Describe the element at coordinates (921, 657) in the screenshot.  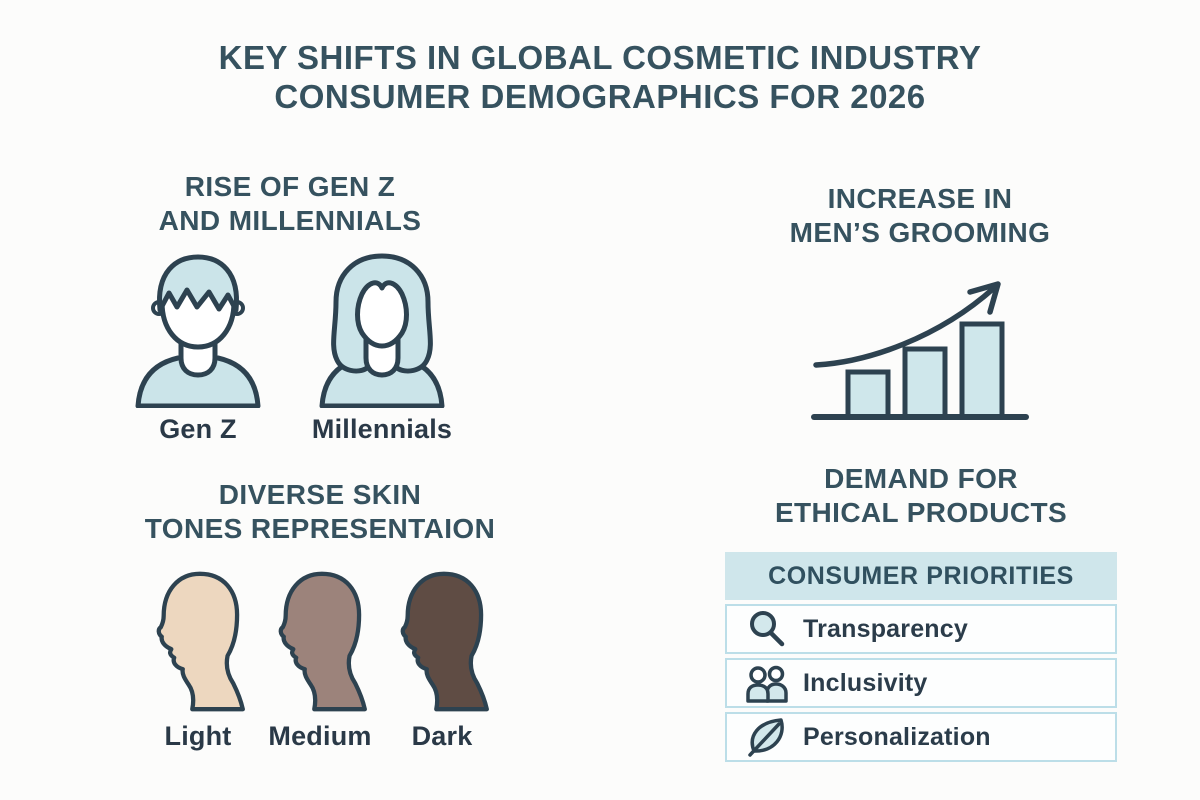
I see `priorities-table: CONSUMER PRIORITIES Transparency` at that location.